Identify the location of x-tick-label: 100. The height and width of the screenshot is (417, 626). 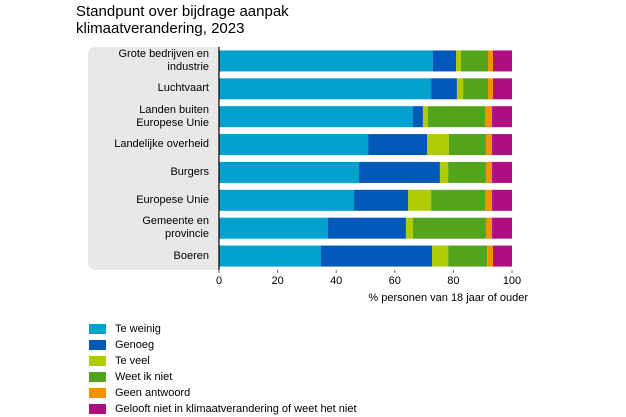
(512, 281).